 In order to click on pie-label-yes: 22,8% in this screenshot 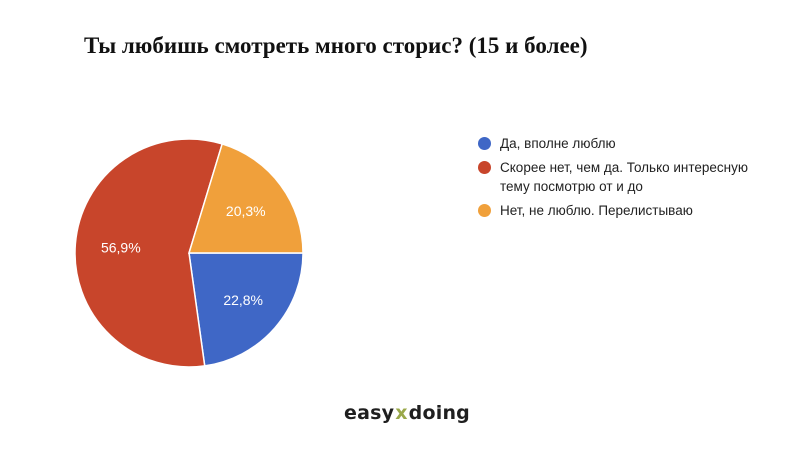, I will do `click(243, 300)`.